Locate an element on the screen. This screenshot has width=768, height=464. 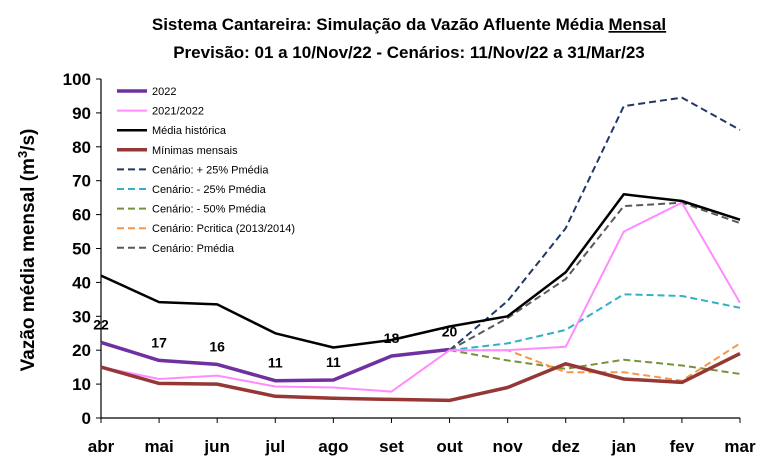
x-tick-label: dez is located at coordinates (566, 446).